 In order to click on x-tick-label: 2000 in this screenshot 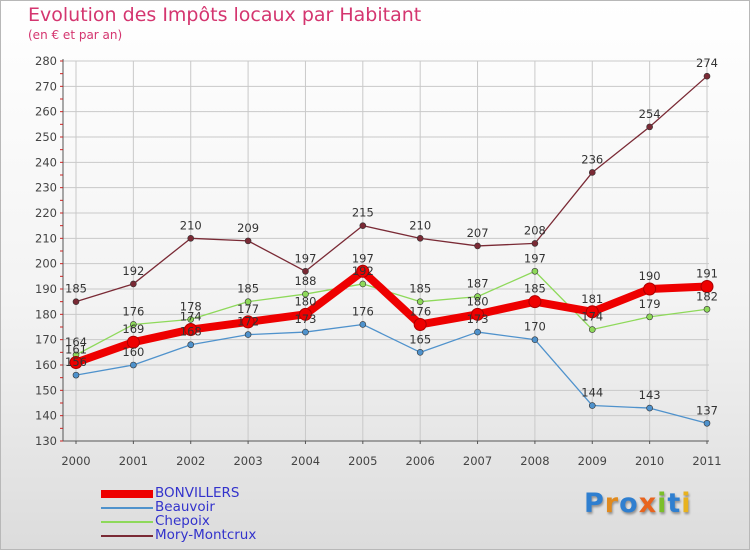, I will do `click(75, 461)`.